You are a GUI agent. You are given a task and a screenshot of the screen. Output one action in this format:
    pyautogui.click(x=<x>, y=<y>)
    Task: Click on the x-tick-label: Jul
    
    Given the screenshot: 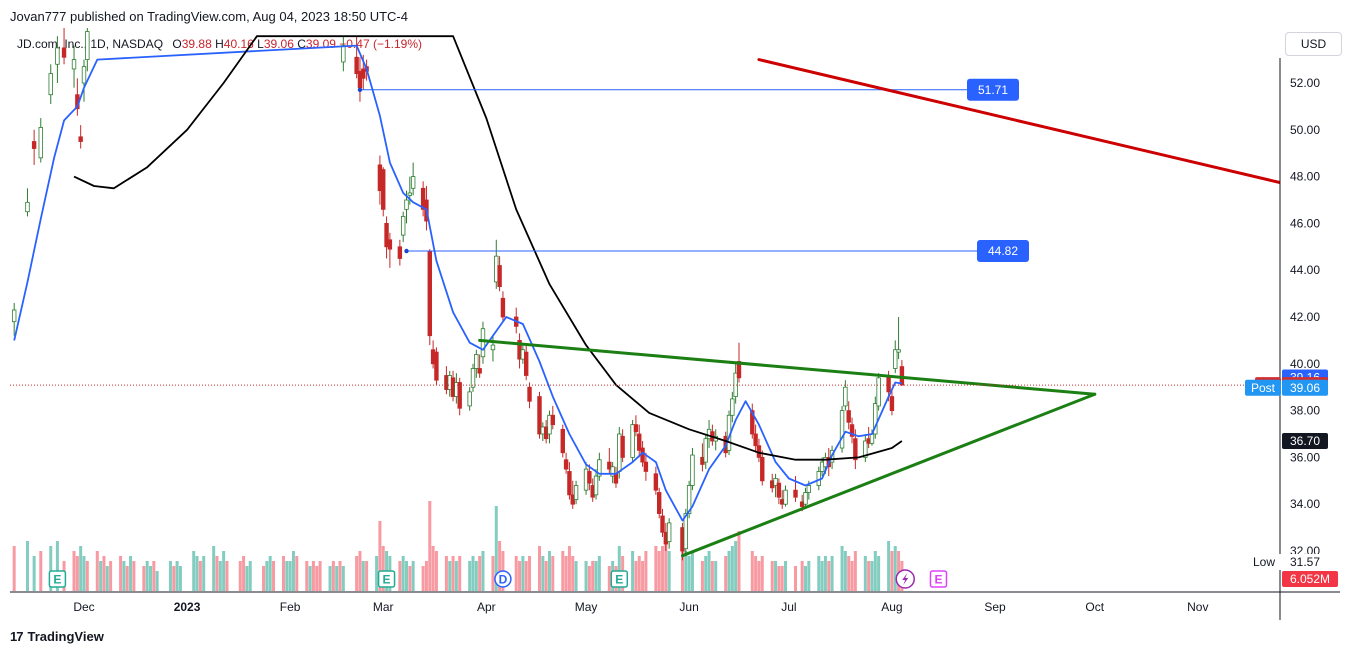 What is the action you would take?
    pyautogui.click(x=788, y=607)
    